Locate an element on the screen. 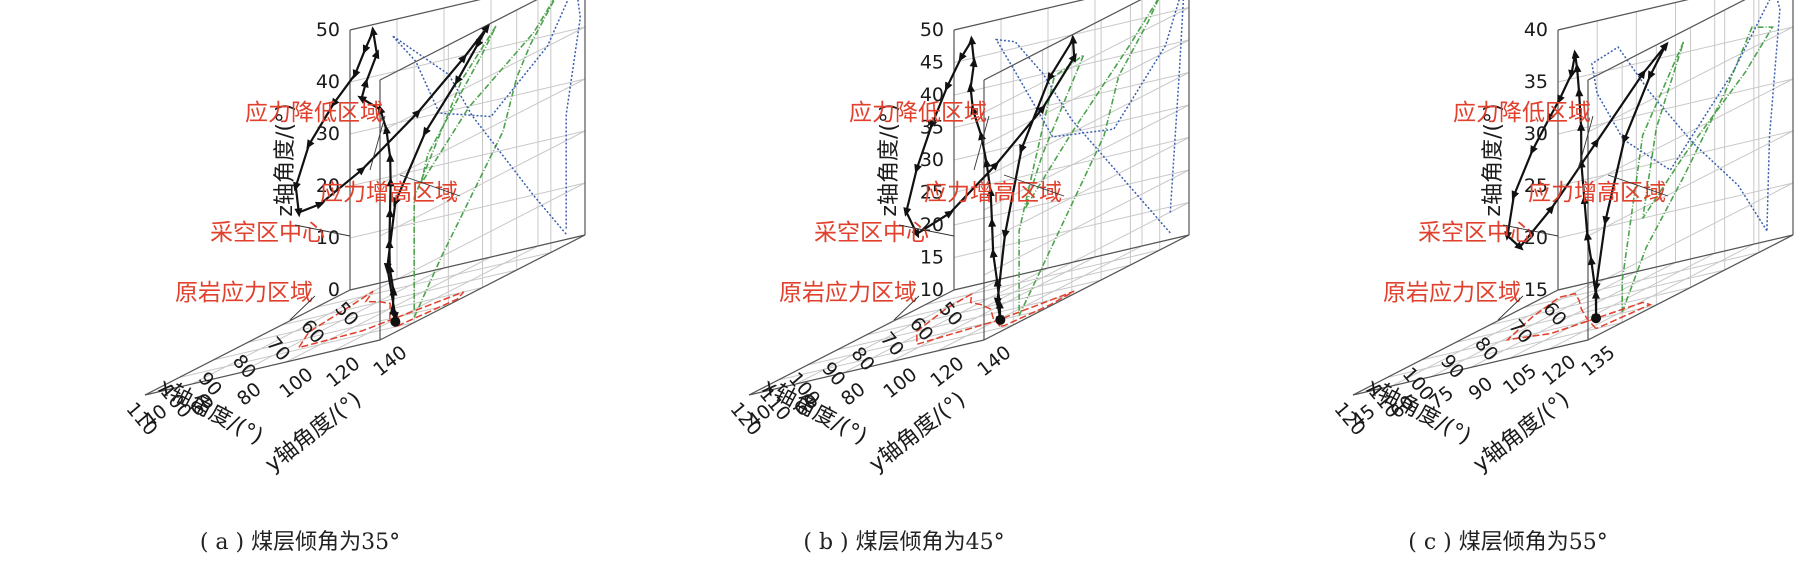  annotation-0: 应力降低区域 is located at coordinates (918, 113).